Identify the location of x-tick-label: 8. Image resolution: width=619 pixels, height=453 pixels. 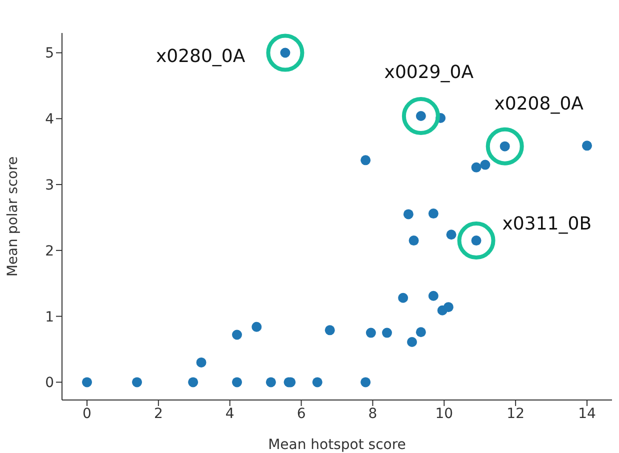
(373, 414).